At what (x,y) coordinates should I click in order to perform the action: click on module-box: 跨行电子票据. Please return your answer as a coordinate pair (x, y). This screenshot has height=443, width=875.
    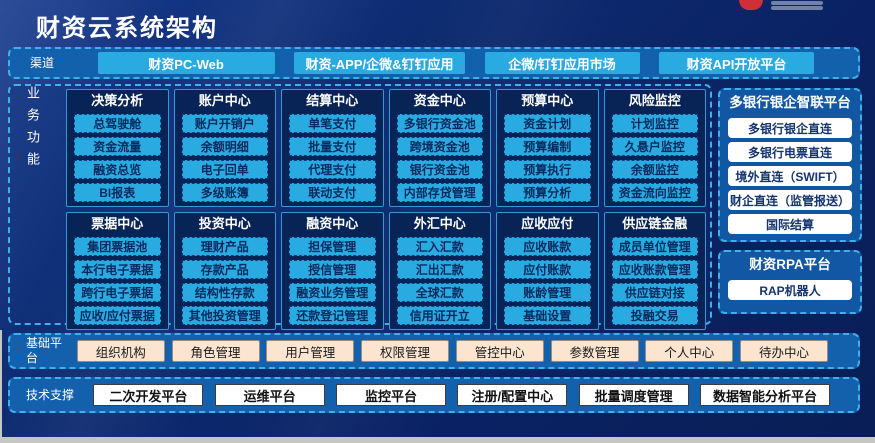
    Looking at the image, I should click on (117, 292).